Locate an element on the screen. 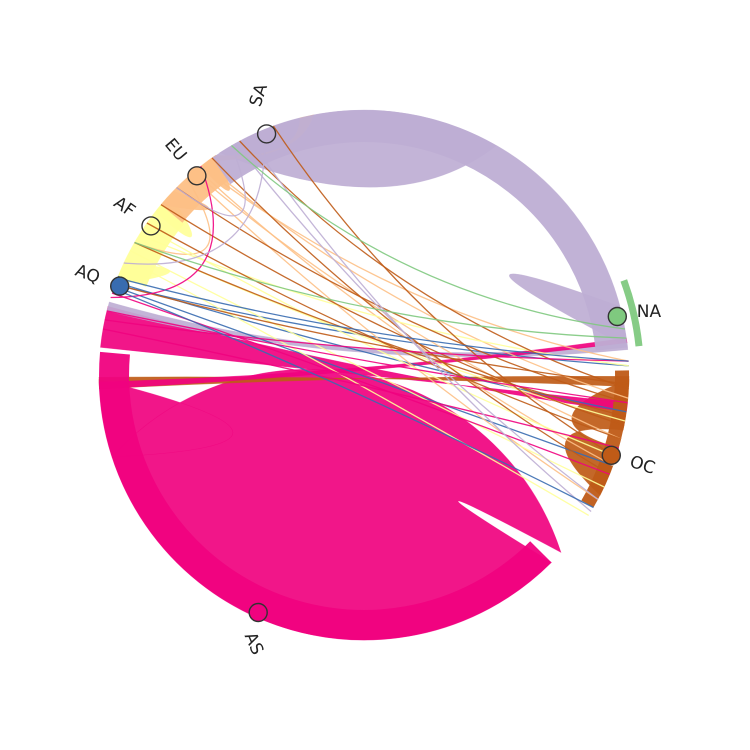  node-label-oc: OC is located at coordinates (642, 465).